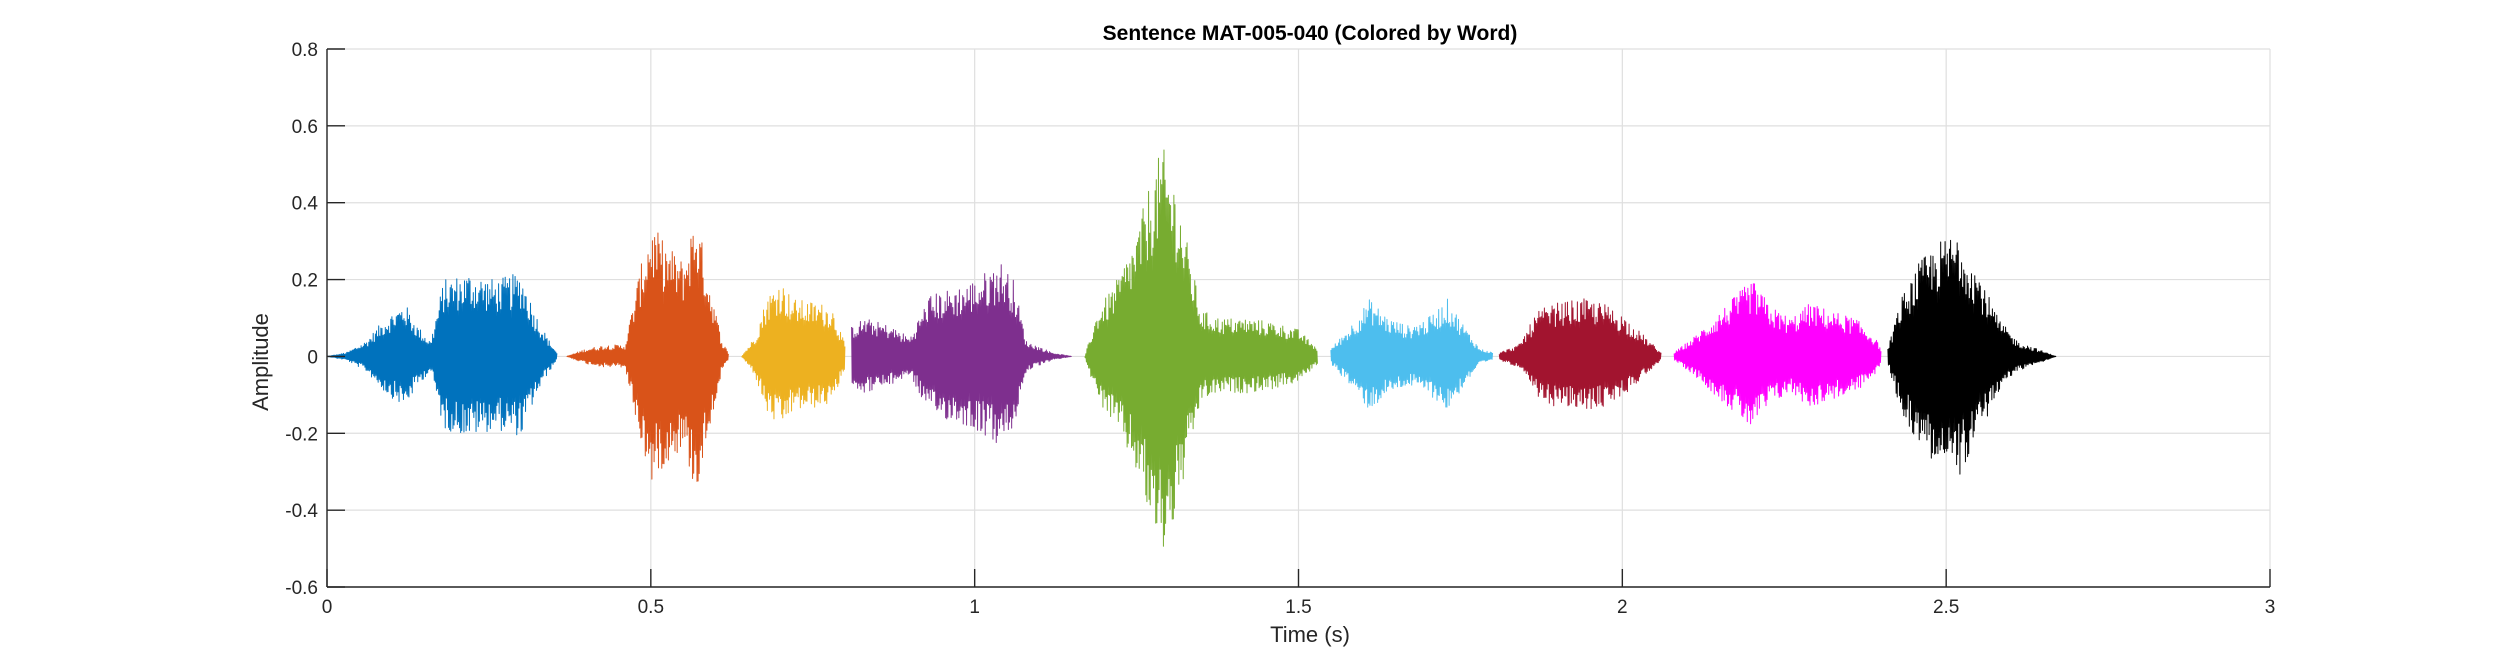  What do you see at coordinates (312, 357) in the screenshot?
I see `y-tick-label: 0` at bounding box center [312, 357].